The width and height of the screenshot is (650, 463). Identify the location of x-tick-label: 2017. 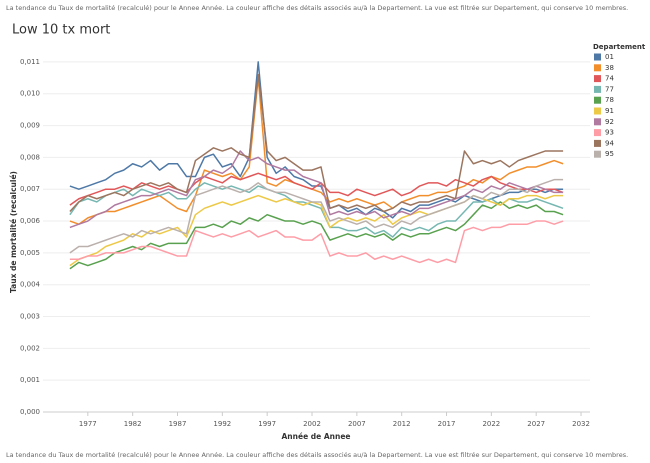
(447, 424).